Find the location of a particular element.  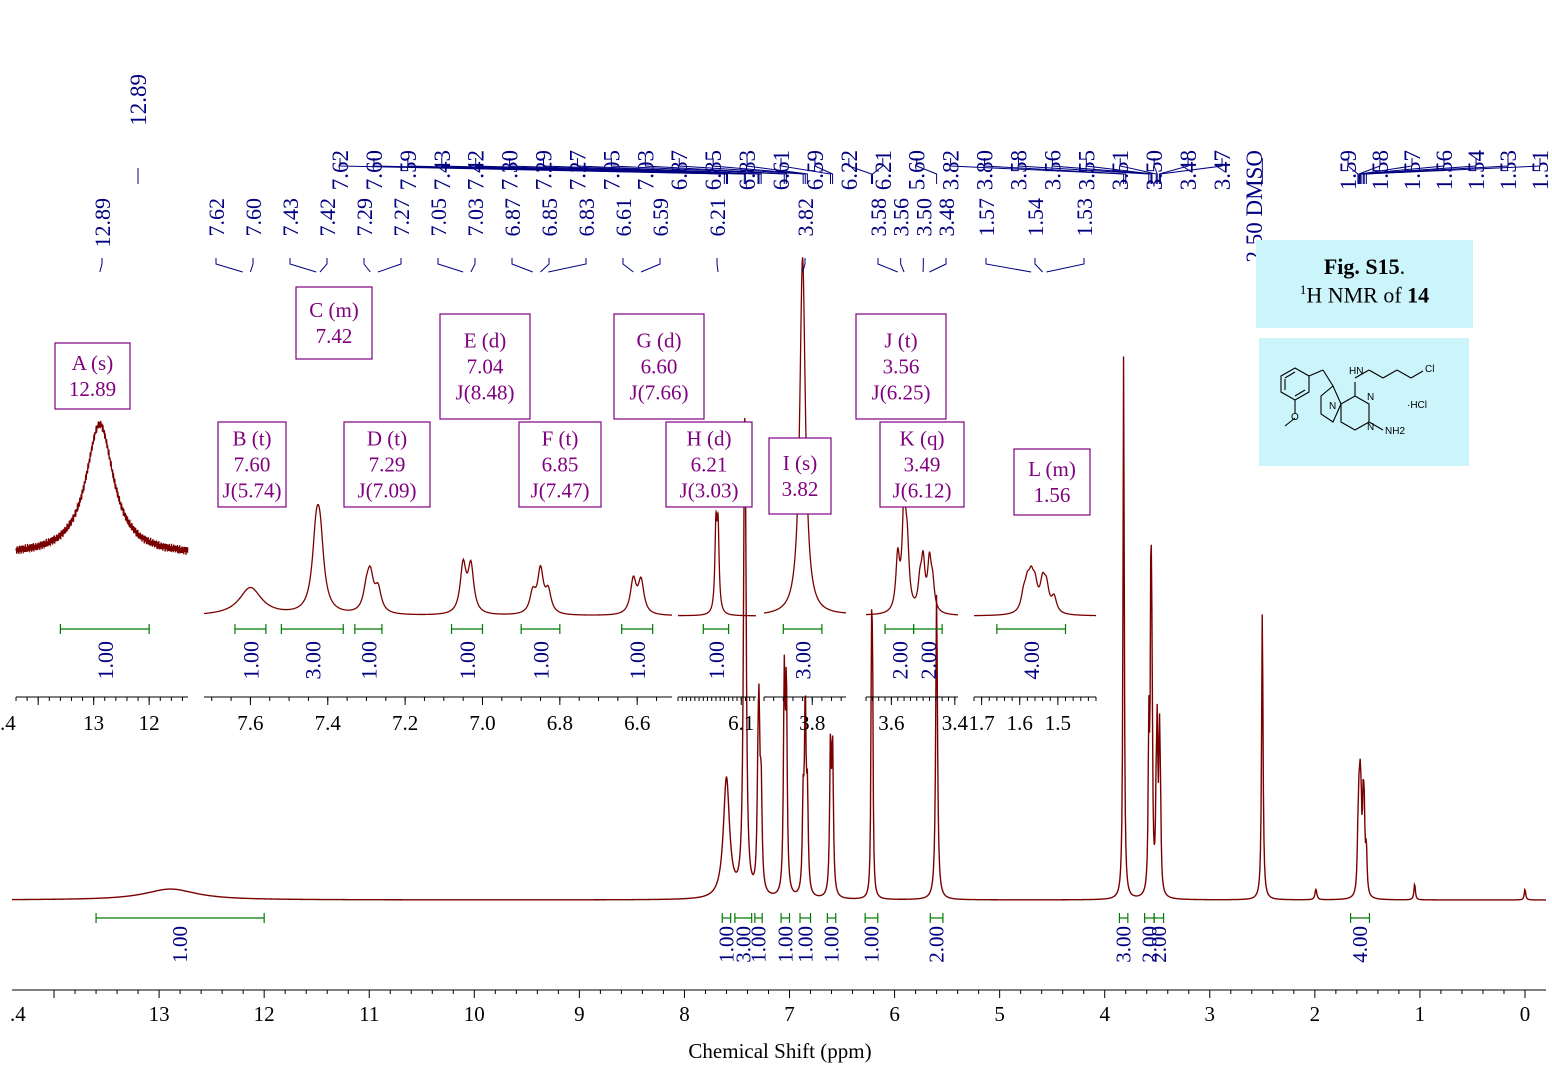

chemical-structure: HN Cl N N N NH2 ·HCl O is located at coordinates (1364, 402).